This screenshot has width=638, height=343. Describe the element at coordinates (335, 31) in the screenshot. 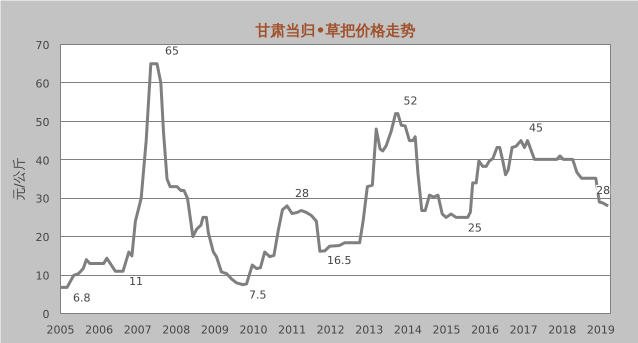

I see `chart-title: 甘肃当归•草把价格走势` at that location.